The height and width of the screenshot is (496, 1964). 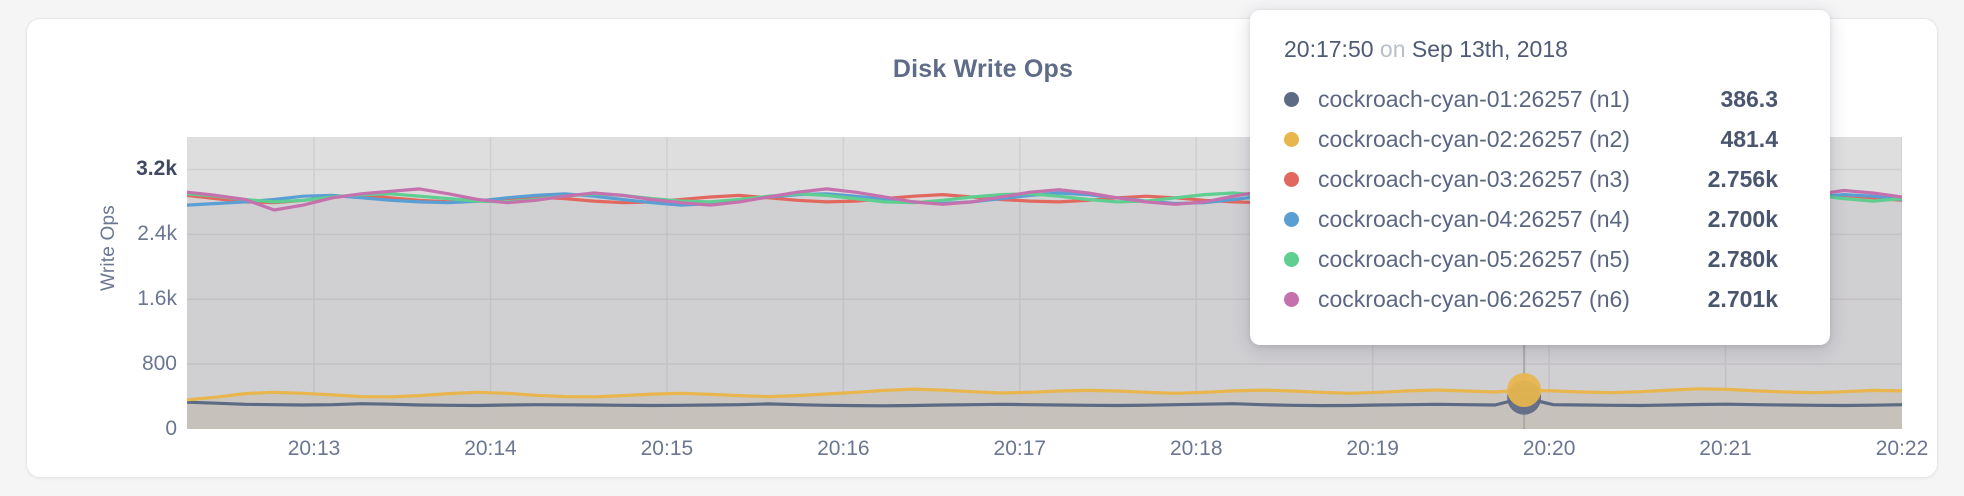 I want to click on tooltip-time: 20:17:50, so click(x=1329, y=49).